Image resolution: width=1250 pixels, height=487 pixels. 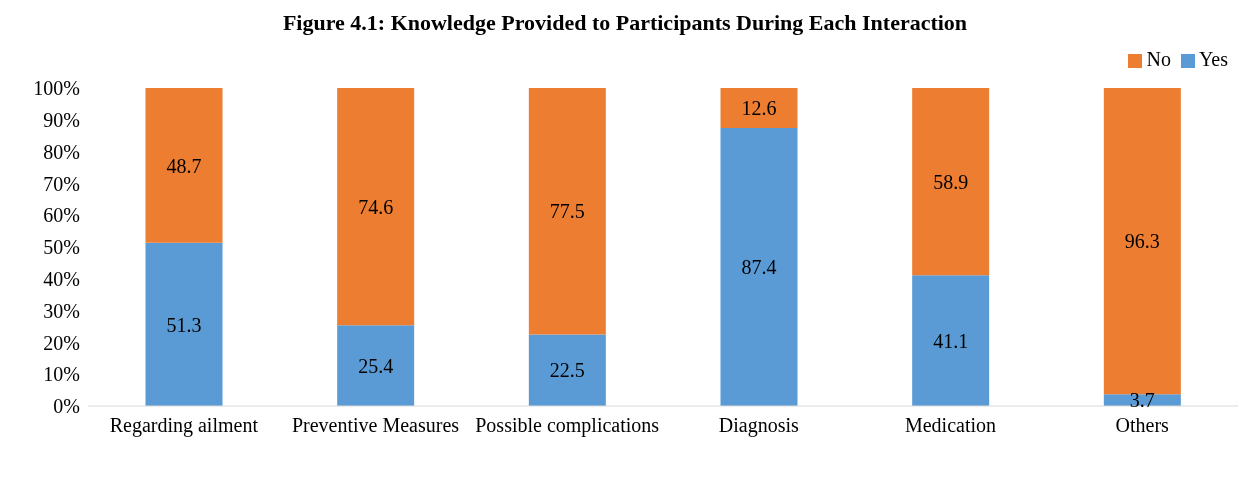 I want to click on data-label: 22.5, so click(x=567, y=370).